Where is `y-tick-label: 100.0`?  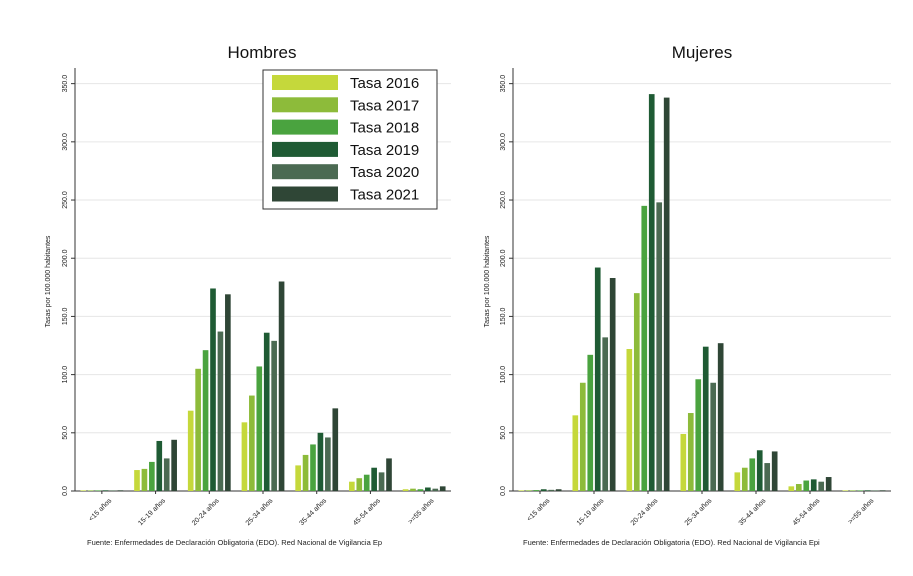
y-tick-label: 100.0 is located at coordinates (503, 375).